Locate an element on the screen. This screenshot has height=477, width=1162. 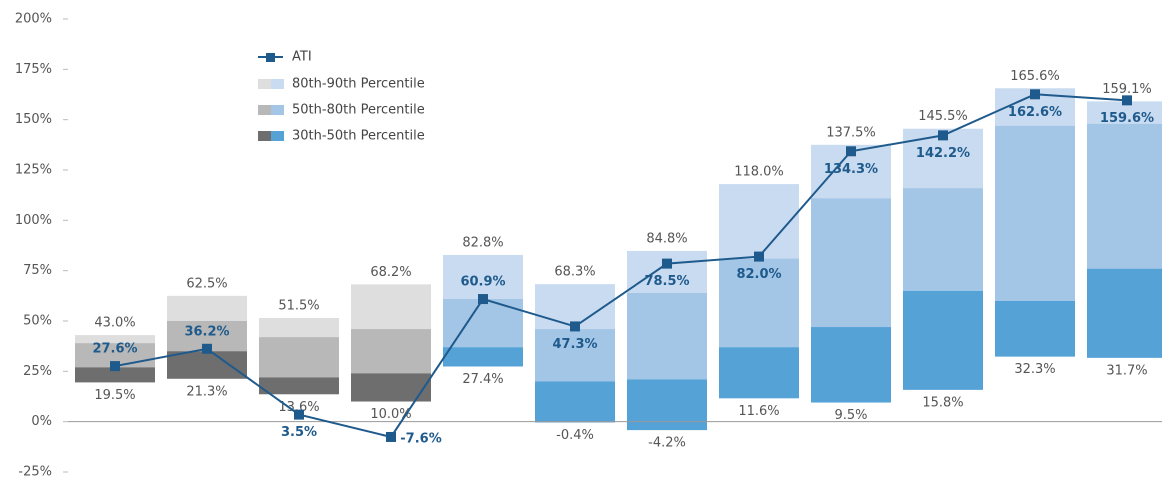
top-label: 51.5% is located at coordinates (298, 305).